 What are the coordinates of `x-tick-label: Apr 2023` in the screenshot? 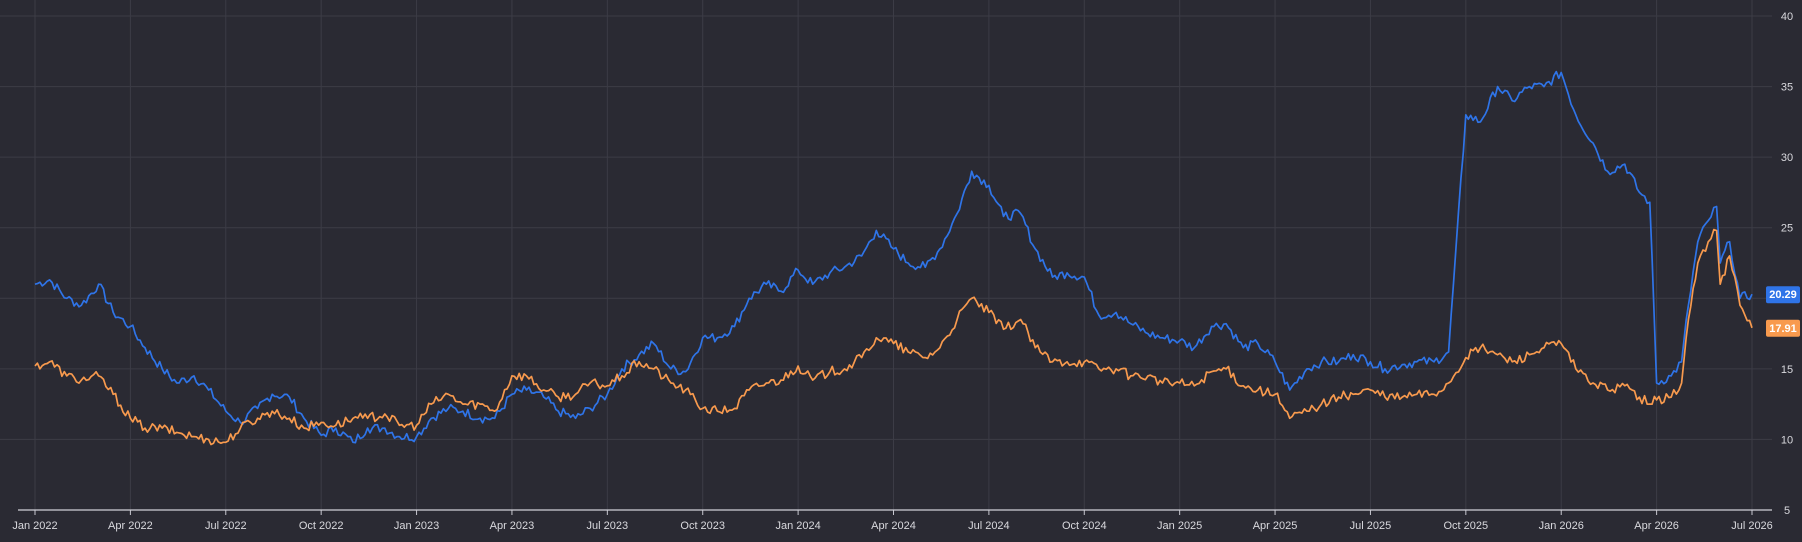 It's located at (512, 526).